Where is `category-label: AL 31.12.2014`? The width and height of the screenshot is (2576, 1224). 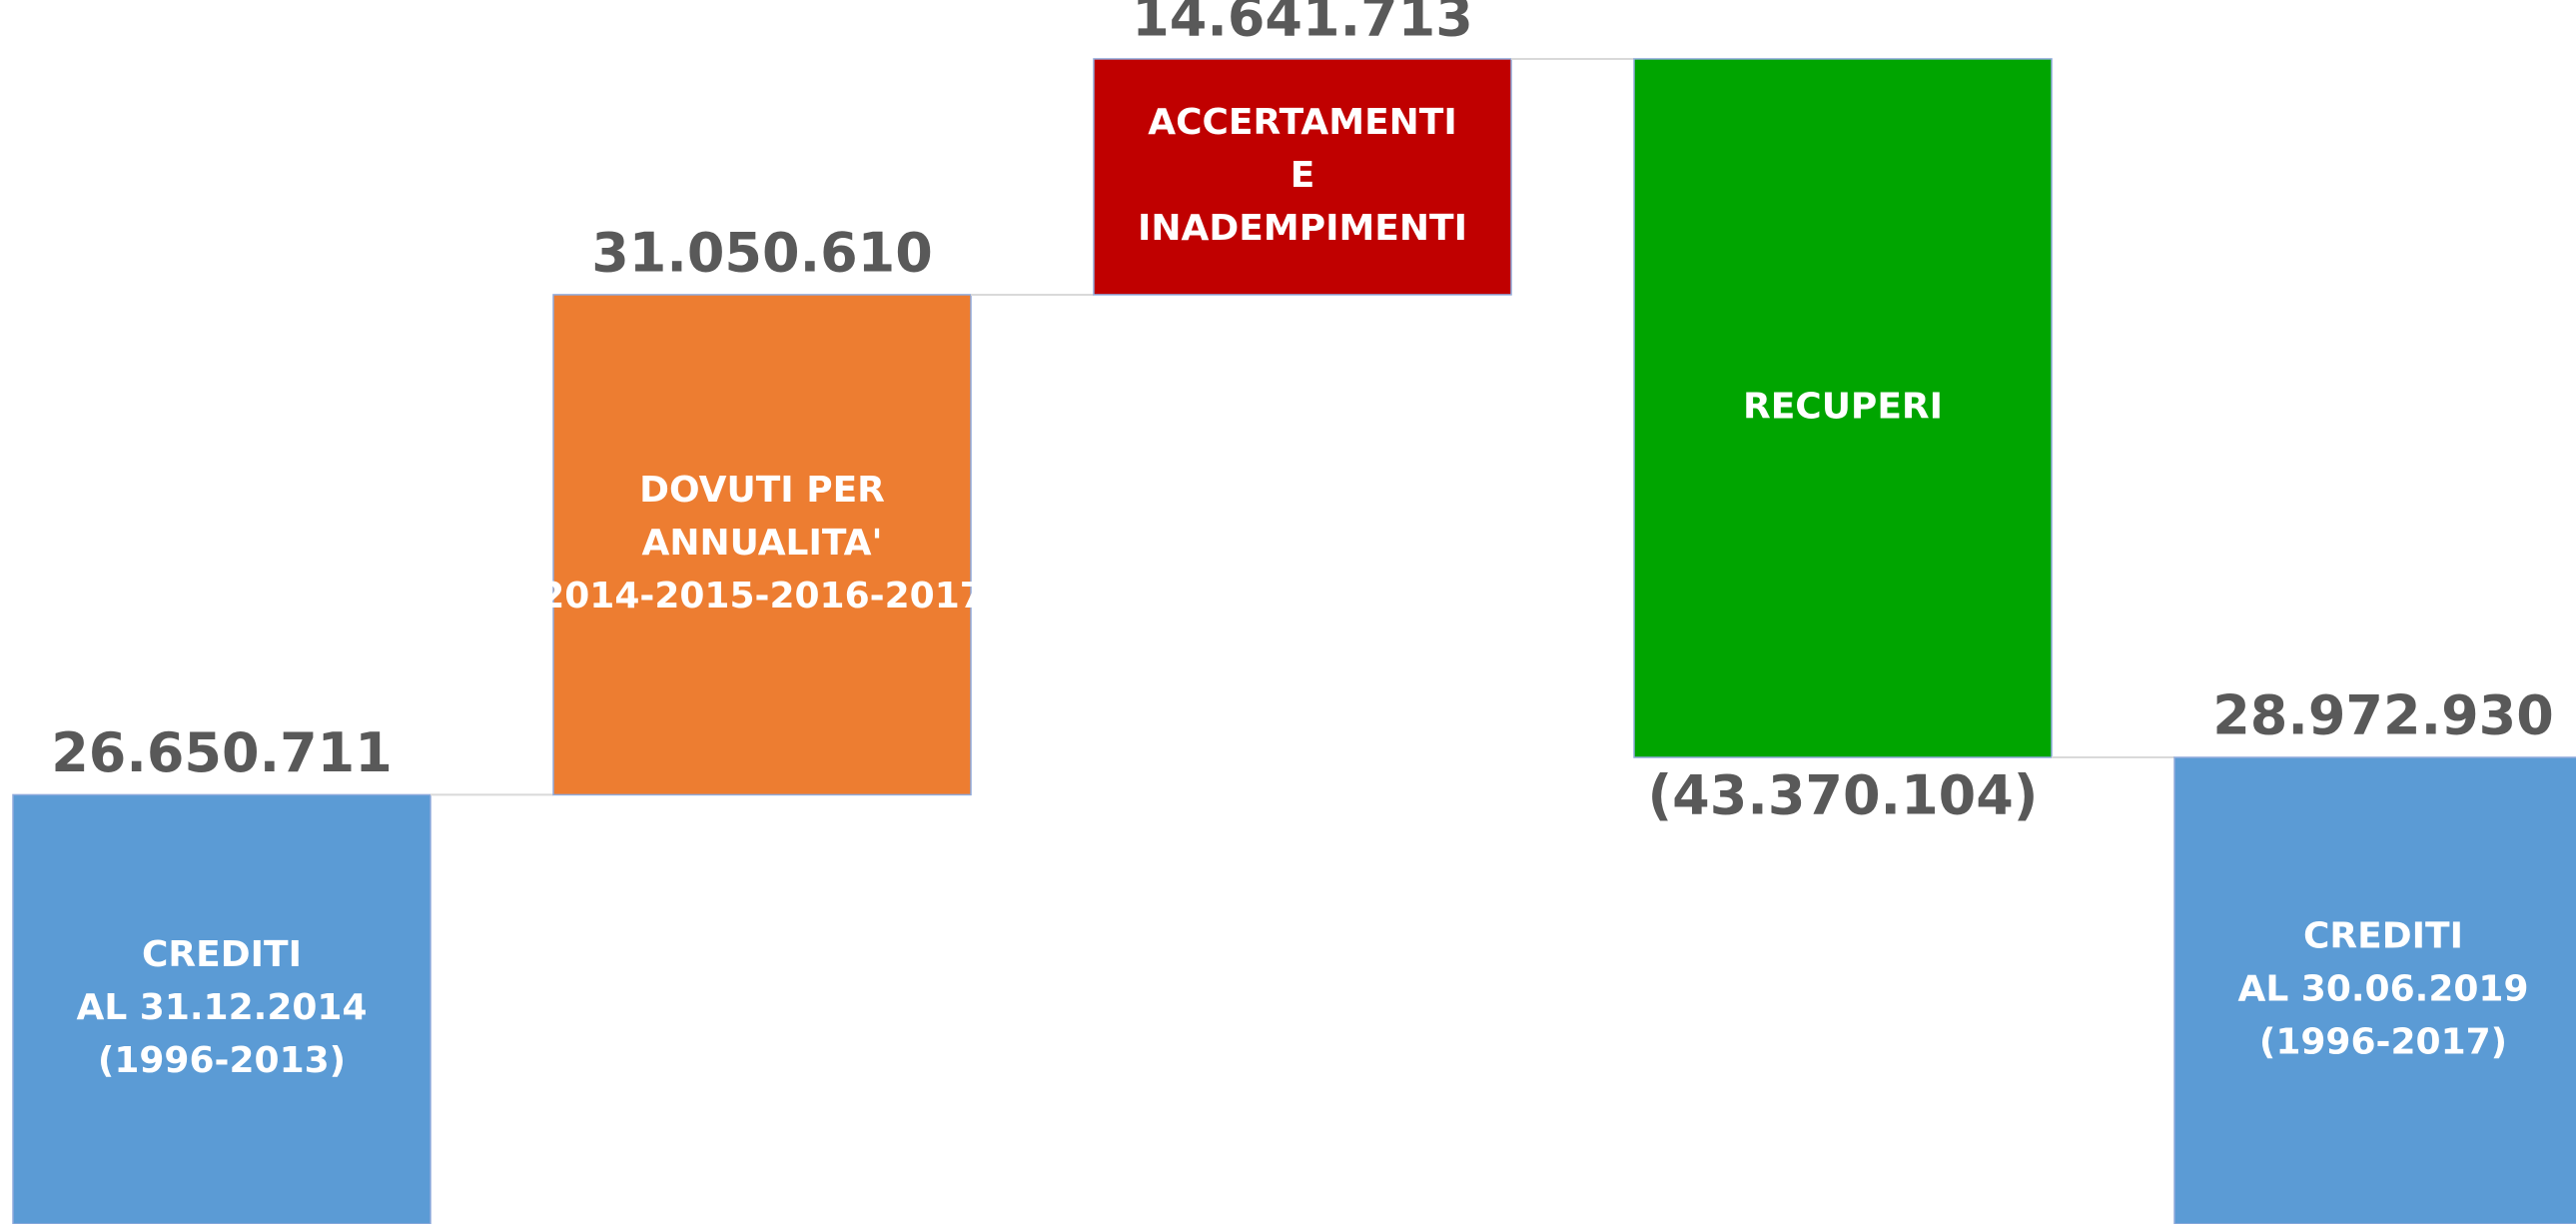
category-label: AL 31.12.2014 is located at coordinates (222, 1007).